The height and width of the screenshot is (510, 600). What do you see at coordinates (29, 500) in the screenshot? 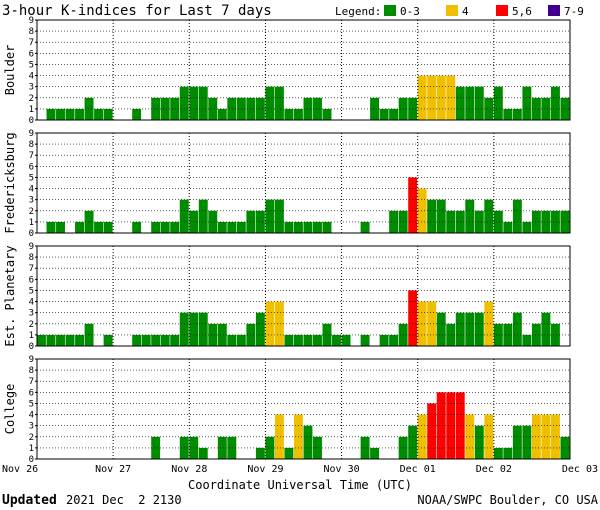
I see `updated-label: Updated` at bounding box center [29, 500].